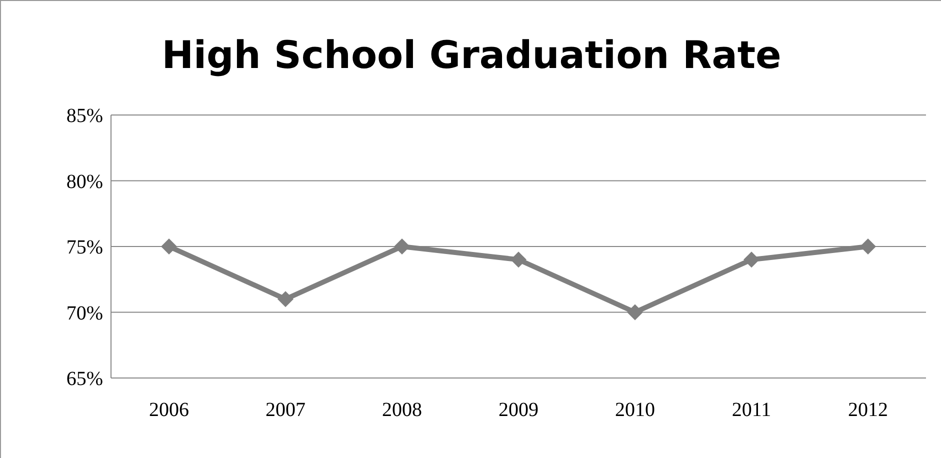 This screenshot has height=458, width=941. What do you see at coordinates (635, 410) in the screenshot?
I see `x-tick-label: 2010` at bounding box center [635, 410].